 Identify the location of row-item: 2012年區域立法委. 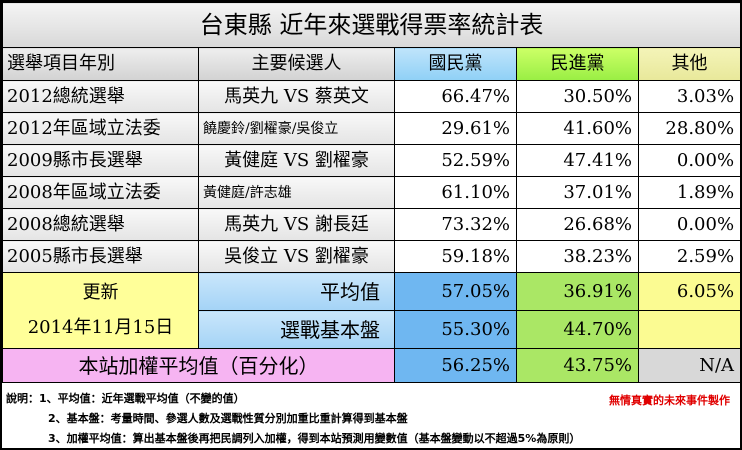
(100, 128).